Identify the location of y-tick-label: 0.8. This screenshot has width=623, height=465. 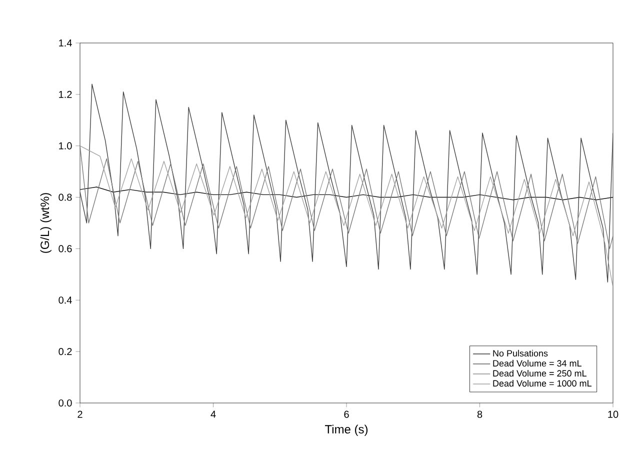
(65, 197).